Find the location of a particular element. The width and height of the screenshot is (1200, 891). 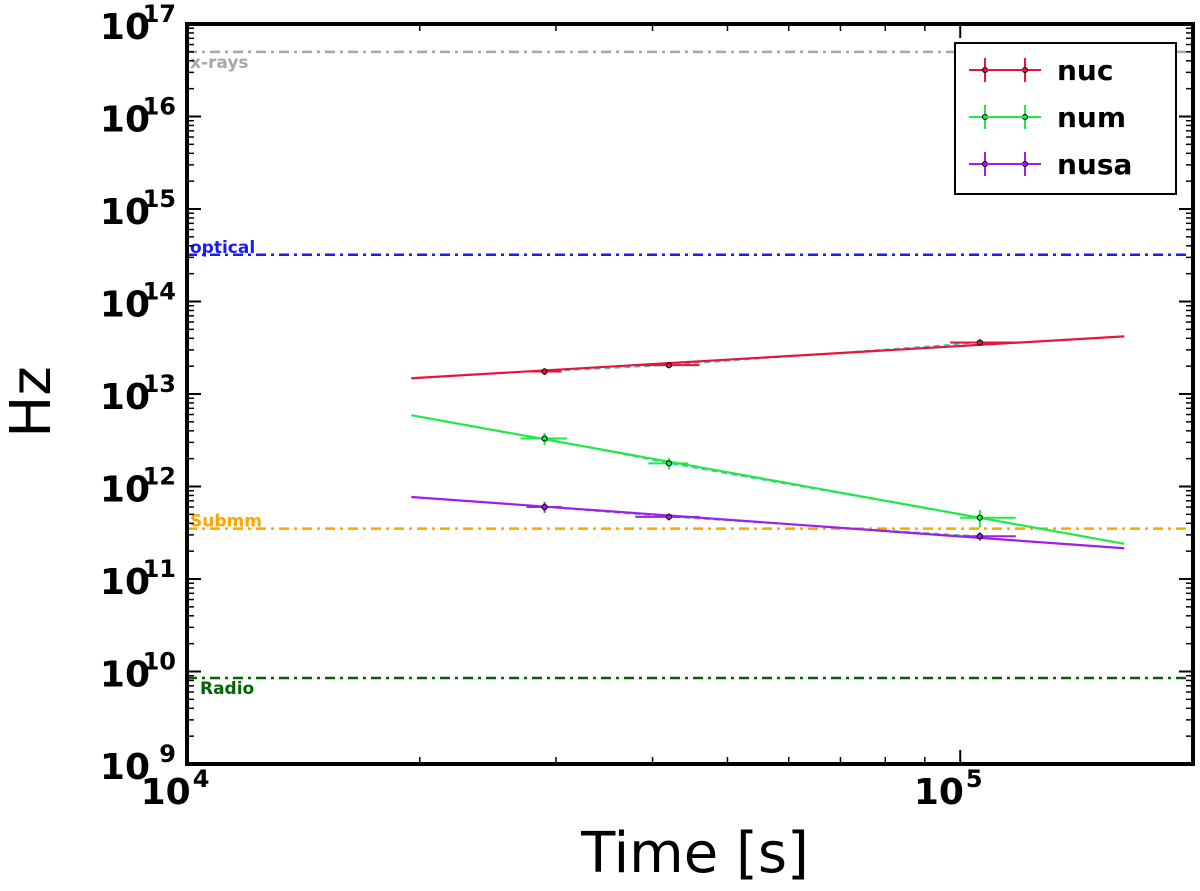

legend-label: nusa is located at coordinates (1094, 164).